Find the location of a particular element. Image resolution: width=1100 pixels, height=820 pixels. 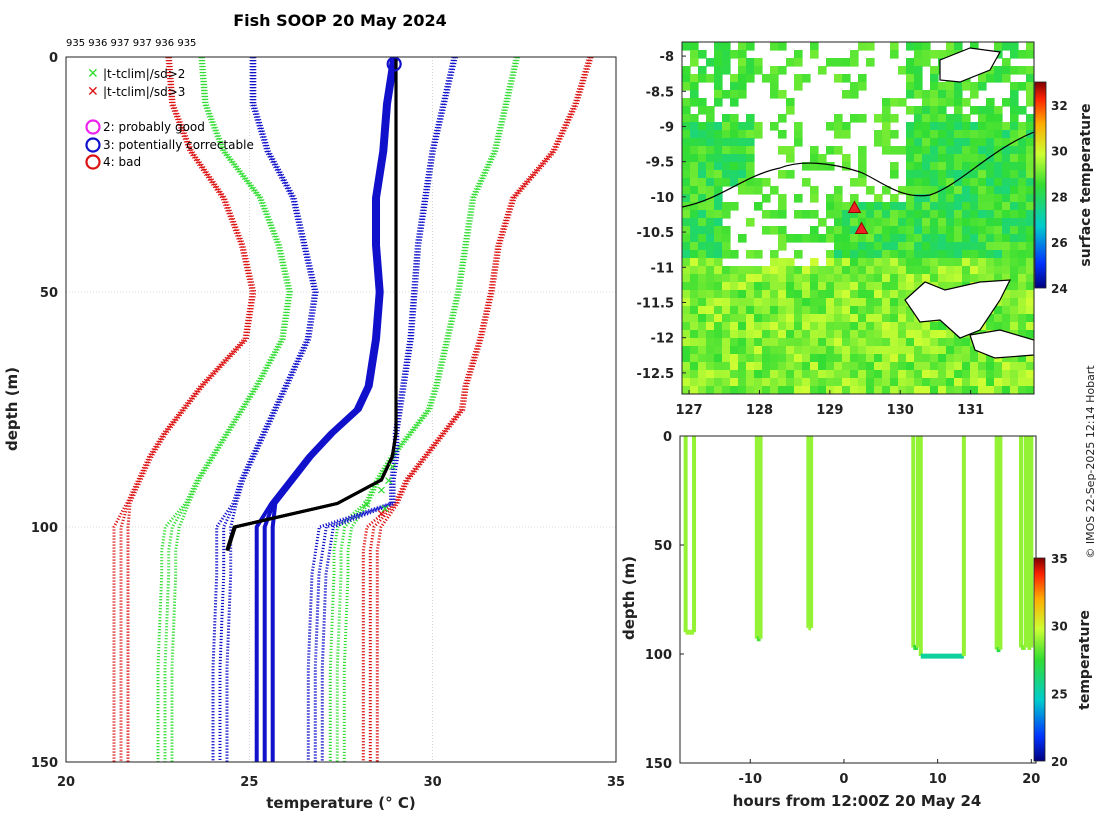

map-axes-frame is located at coordinates (858, 218).